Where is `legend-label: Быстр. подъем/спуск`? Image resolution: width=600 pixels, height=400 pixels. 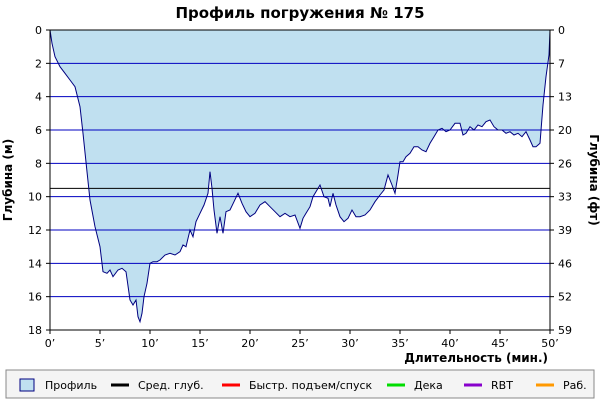 legend-label: Быстр. подъем/спуск is located at coordinates (311, 385).